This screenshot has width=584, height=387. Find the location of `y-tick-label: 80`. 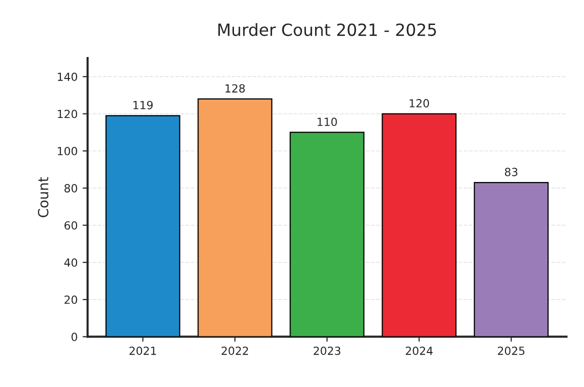

y-tick-label: 80 is located at coordinates (71, 188).